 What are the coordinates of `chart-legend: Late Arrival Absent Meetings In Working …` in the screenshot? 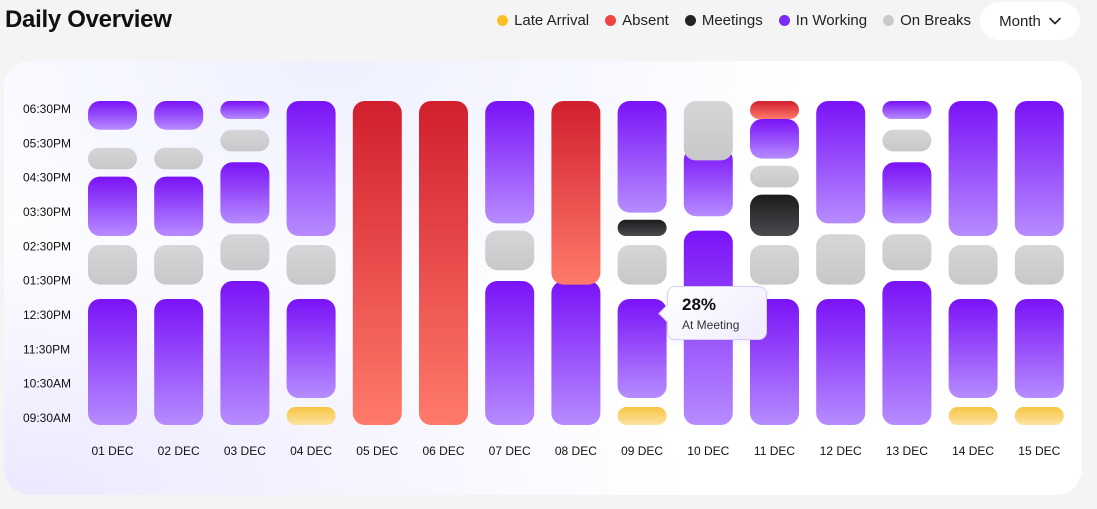 It's located at (734, 20).